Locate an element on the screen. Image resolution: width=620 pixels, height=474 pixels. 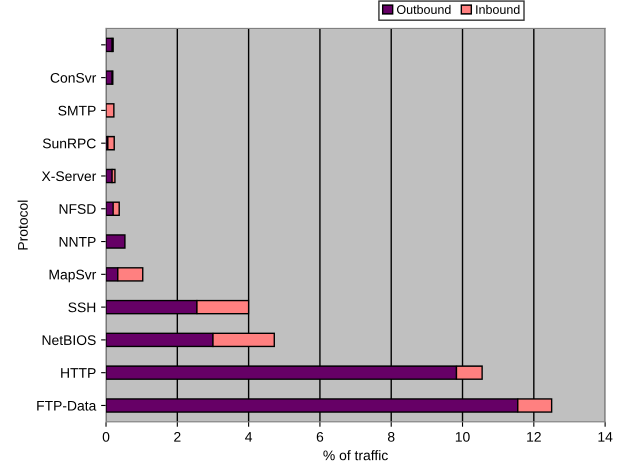
x-tick-label: 6 is located at coordinates (320, 437).